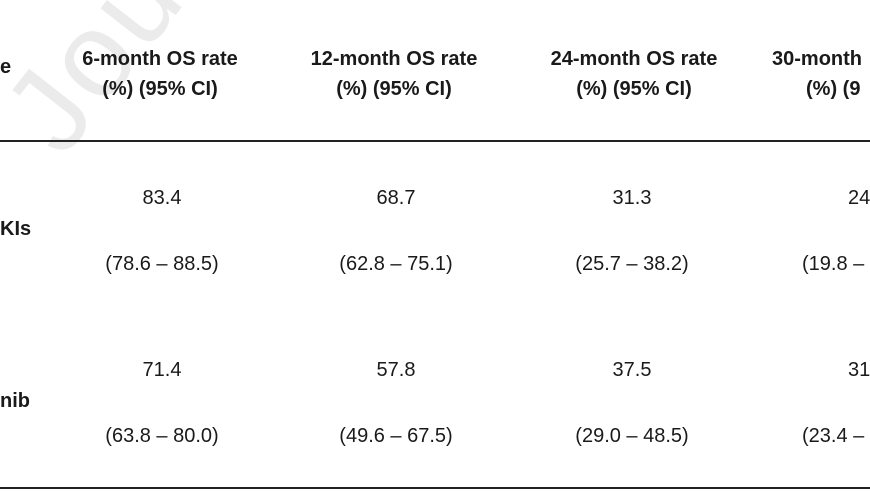 This screenshot has height=492, width=870. Describe the element at coordinates (394, 74) in the screenshot. I see `column-header-12-month: 12-month OS rate (%) (95% CI)` at that location.